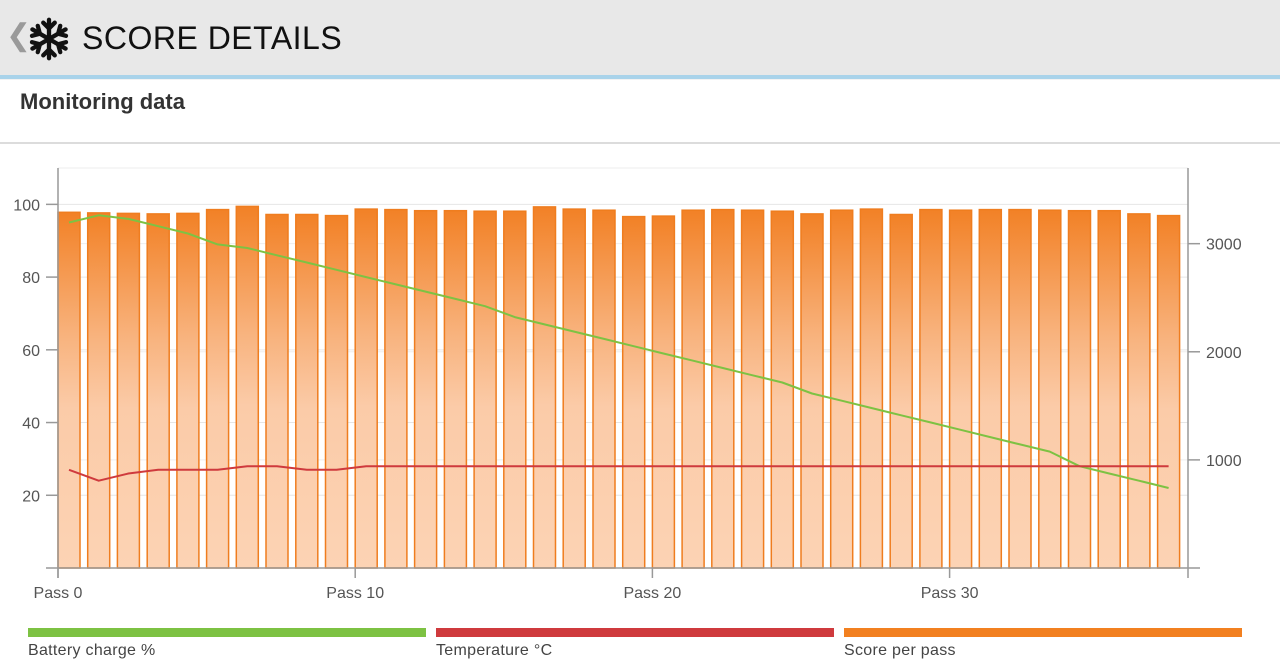 The height and width of the screenshot is (670, 1280). Describe the element at coordinates (102, 101) in the screenshot. I see `section-title: Monitoring data` at that location.